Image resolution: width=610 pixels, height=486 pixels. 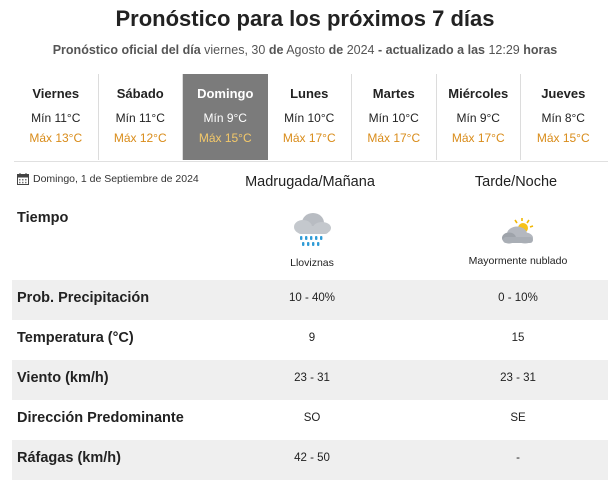 I want to click on row-label: Ráfagas (km/h), so click(x=69, y=458).